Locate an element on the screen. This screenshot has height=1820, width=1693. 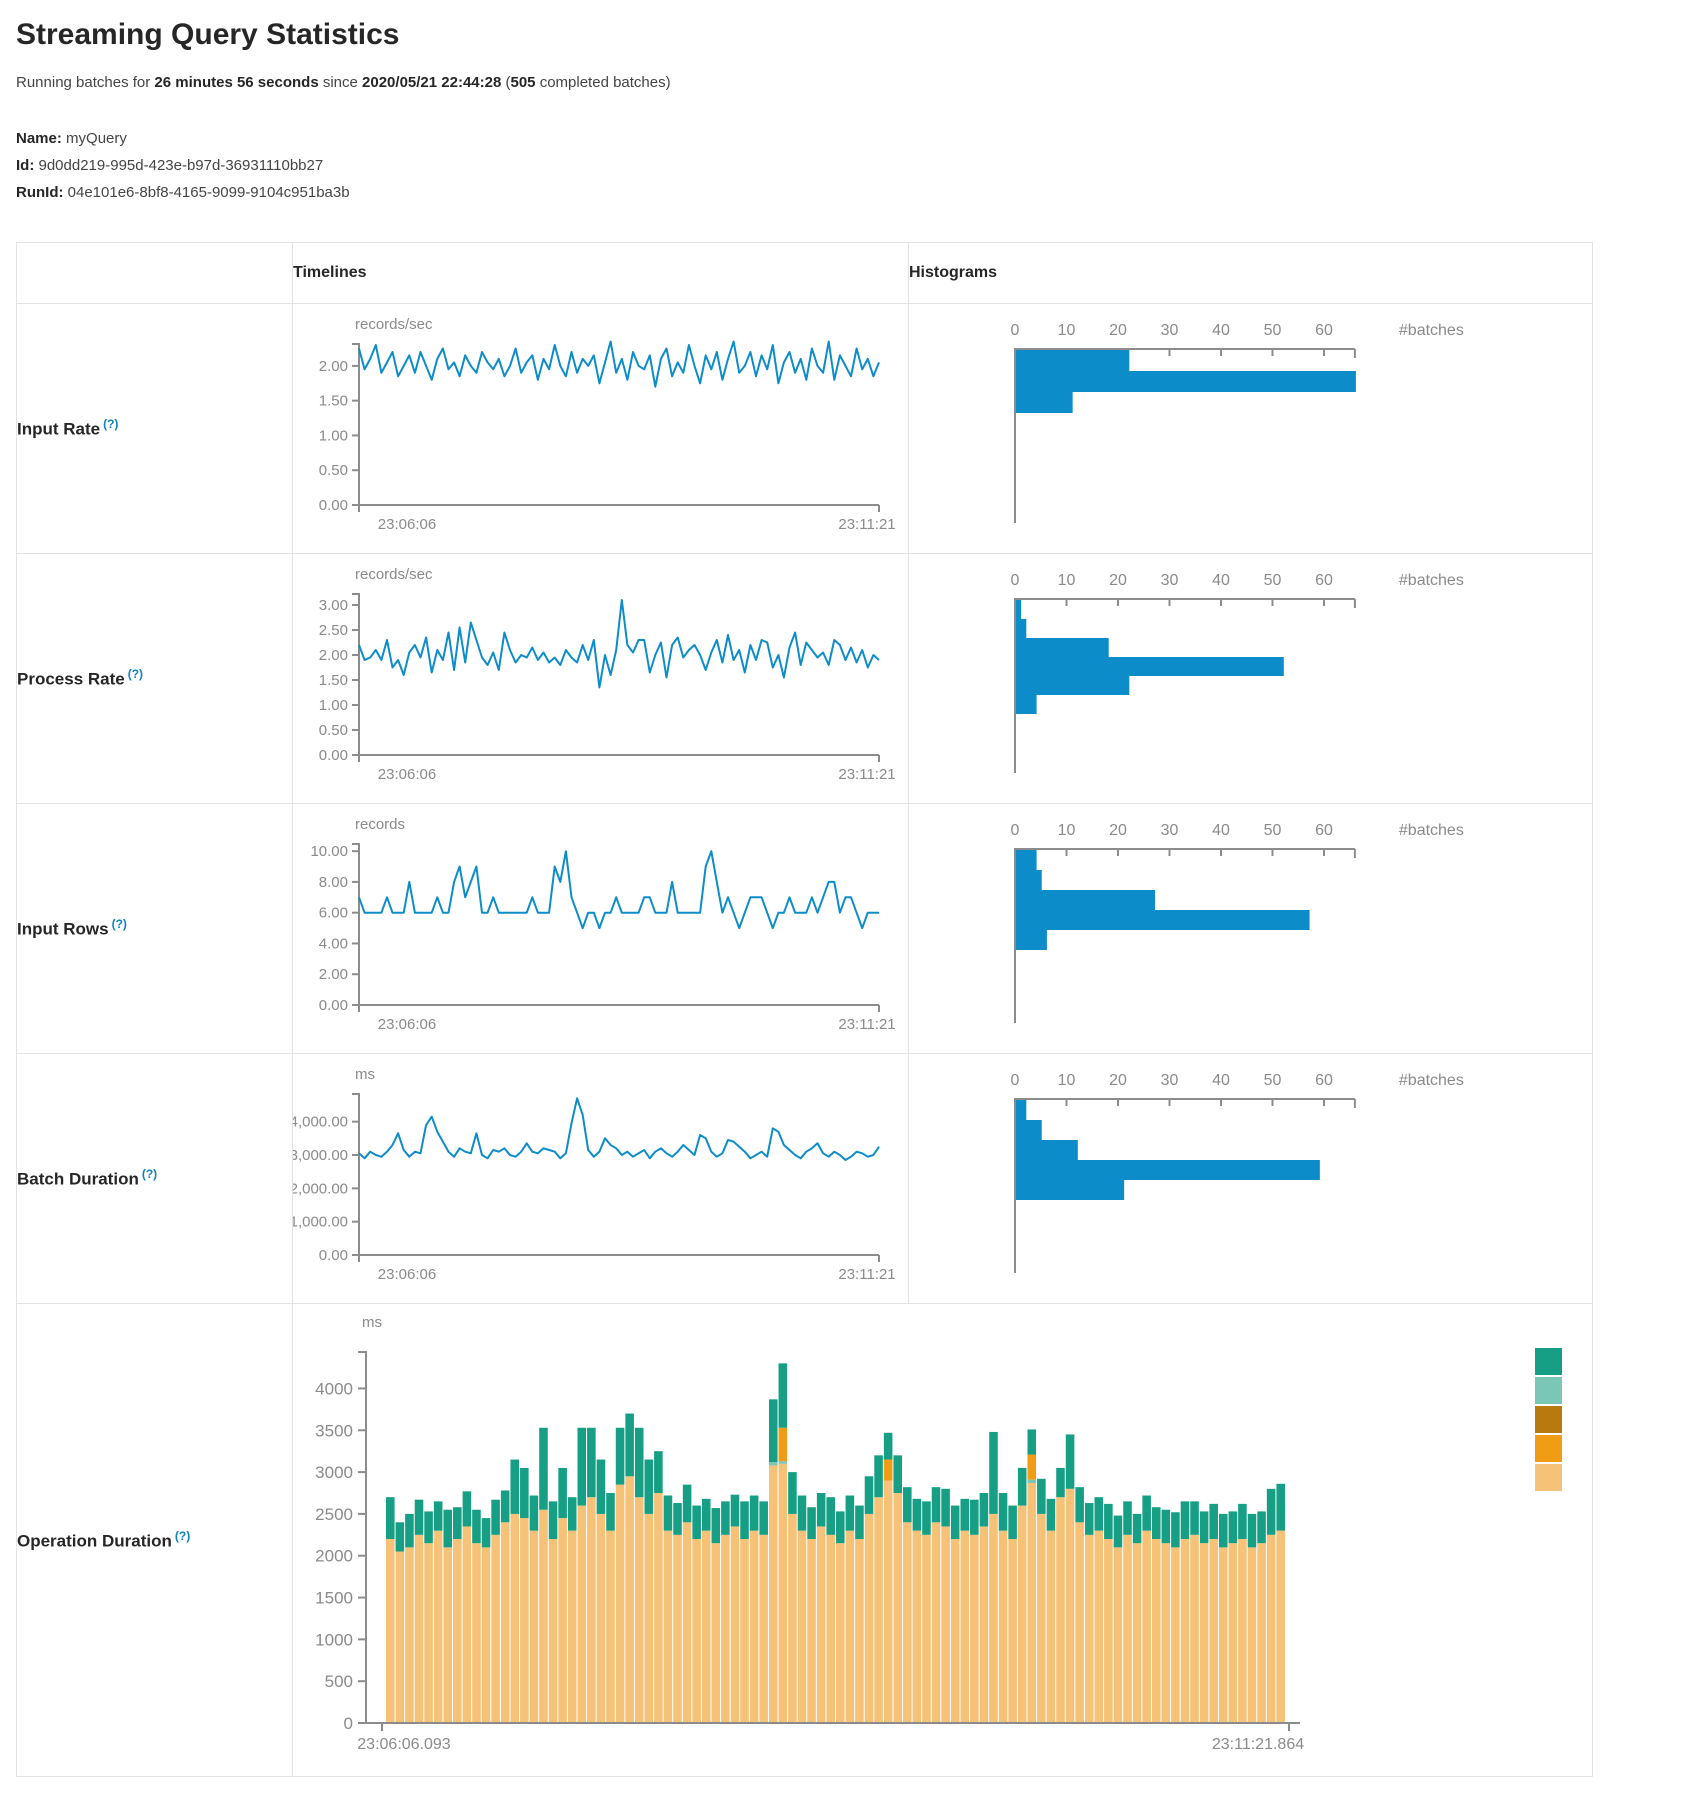
batch-duration-histogram-chart: 0 10 20 30 40 50 60 #batches is located at coordinates (1237, 1172).